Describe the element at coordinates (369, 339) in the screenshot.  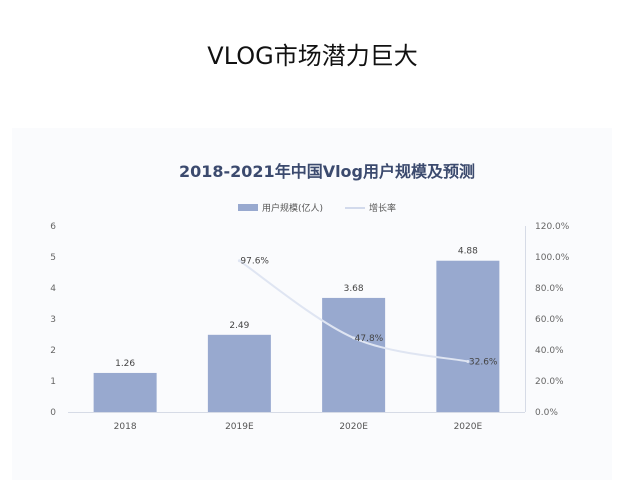
I see `growth-value-label: 47.8%` at that location.